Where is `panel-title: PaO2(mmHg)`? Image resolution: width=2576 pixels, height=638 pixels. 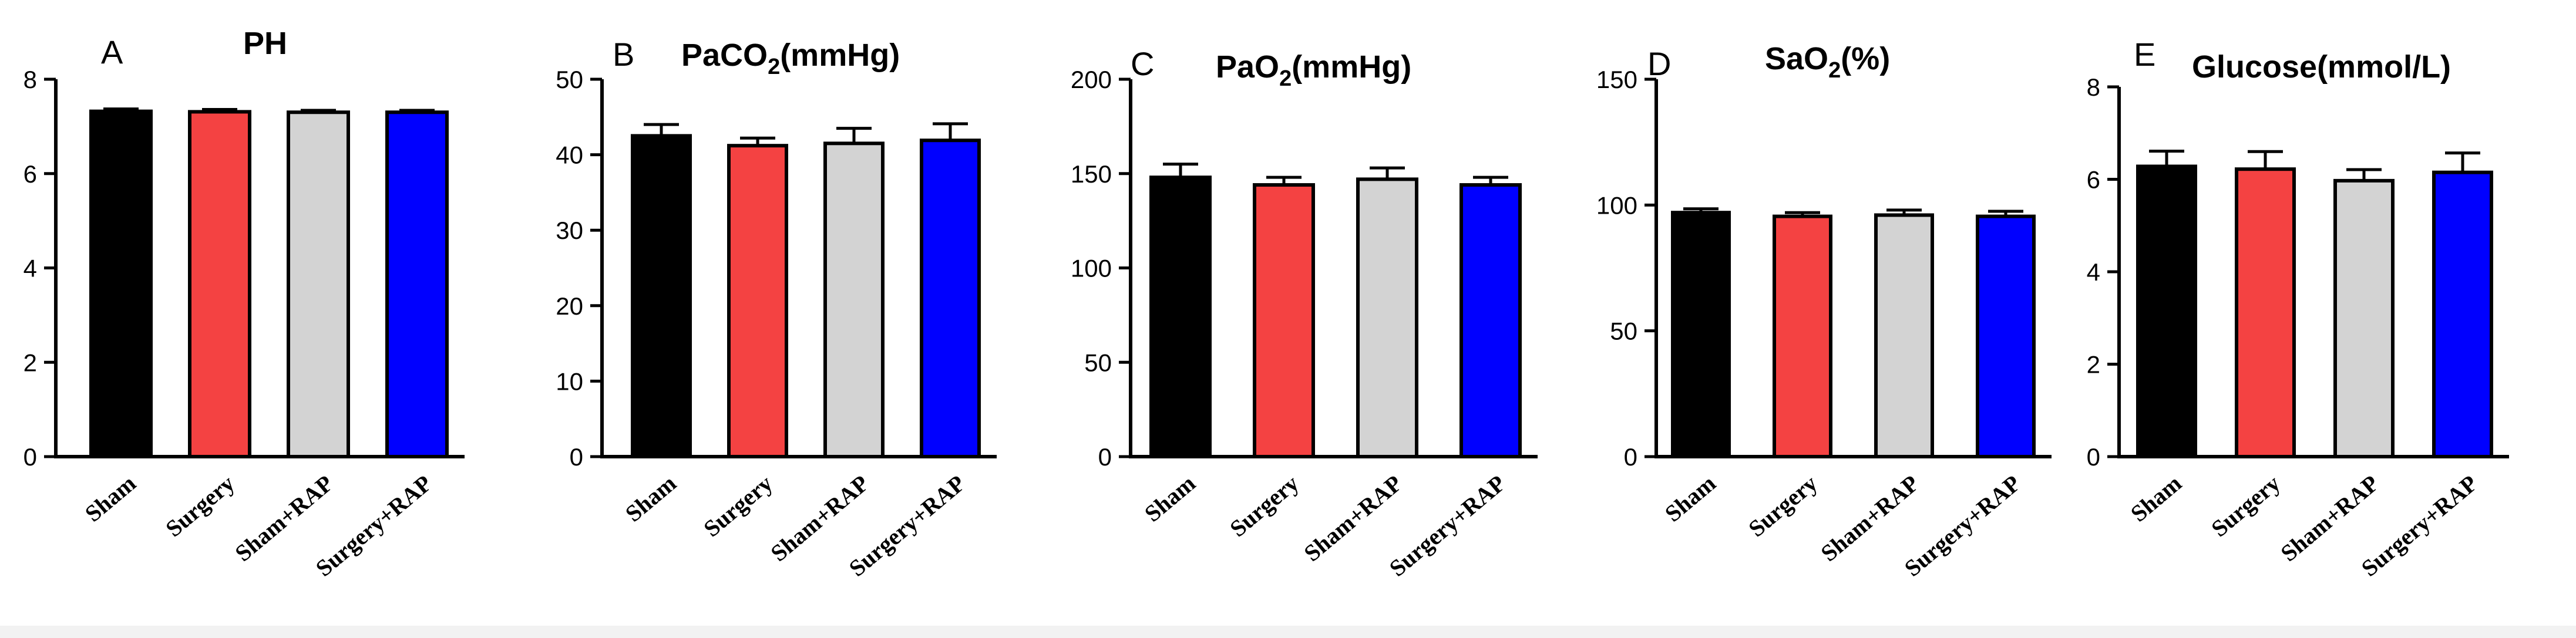 panel-title: PaO2(mmHg) is located at coordinates (1313, 70).